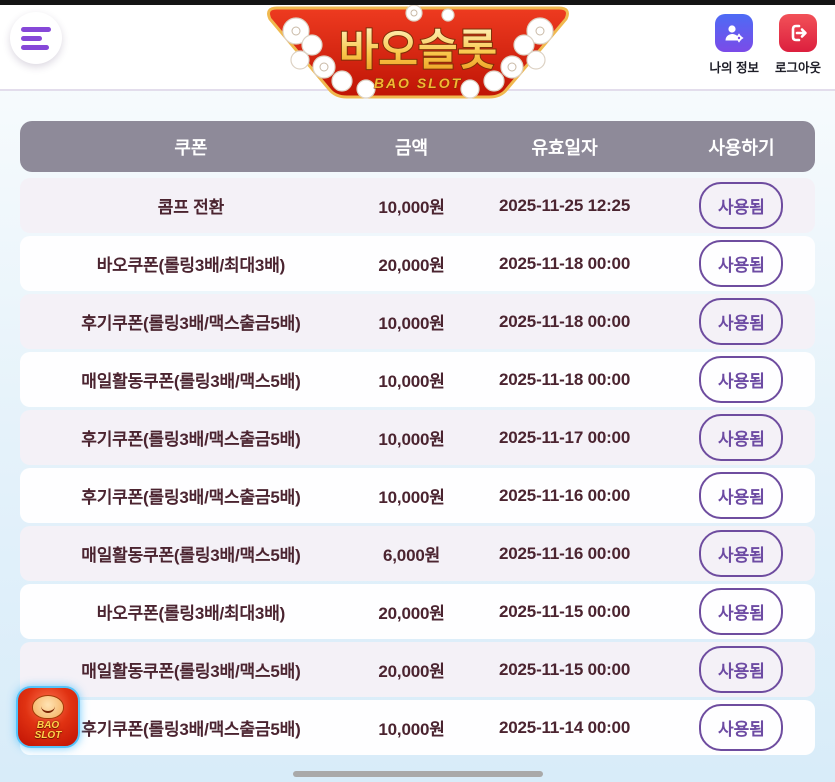  I want to click on top-dark-bar, so click(417, 2).